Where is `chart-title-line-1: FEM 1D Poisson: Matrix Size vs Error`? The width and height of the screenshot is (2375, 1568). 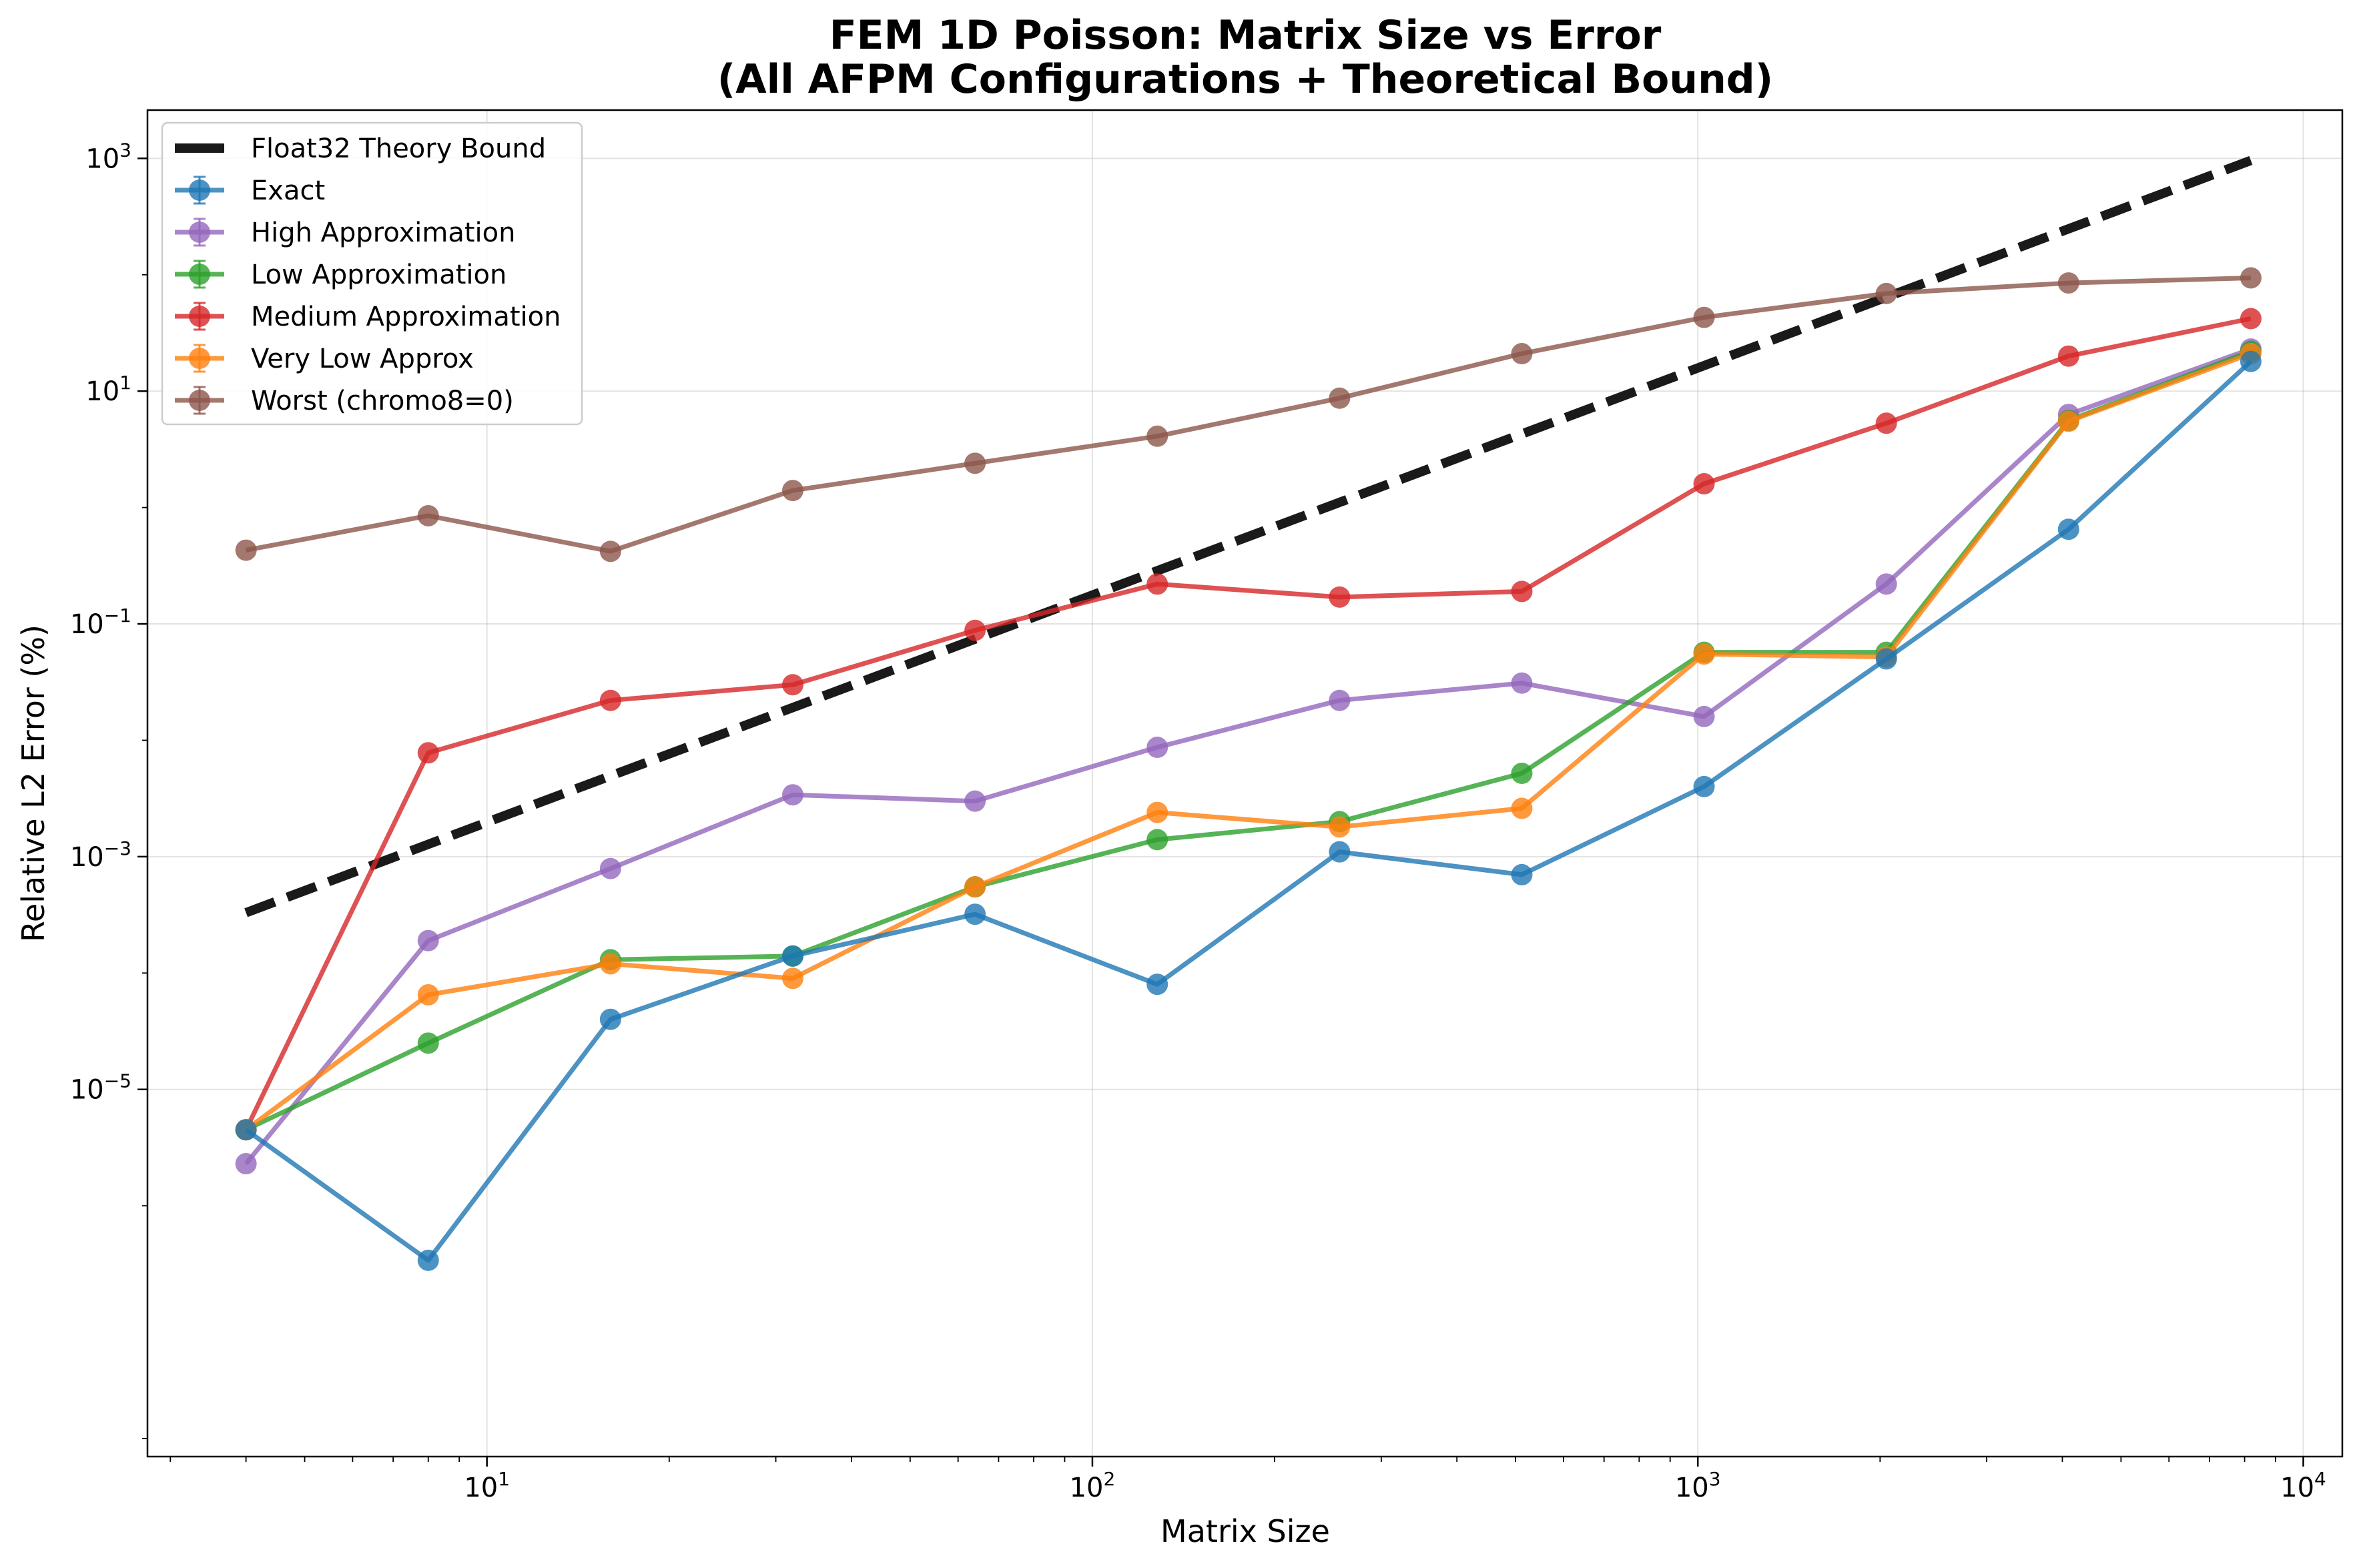 chart-title-line-1: FEM 1D Poisson: Matrix Size vs Error is located at coordinates (1245, 36).